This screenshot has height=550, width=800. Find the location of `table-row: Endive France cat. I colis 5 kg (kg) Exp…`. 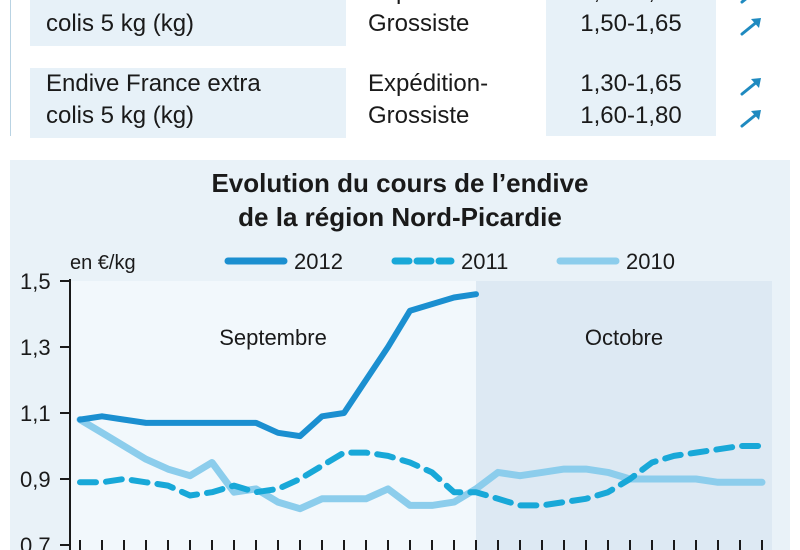

table-row: Endive France cat. I colis 5 kg (kg) Exp… is located at coordinates (400, 23).